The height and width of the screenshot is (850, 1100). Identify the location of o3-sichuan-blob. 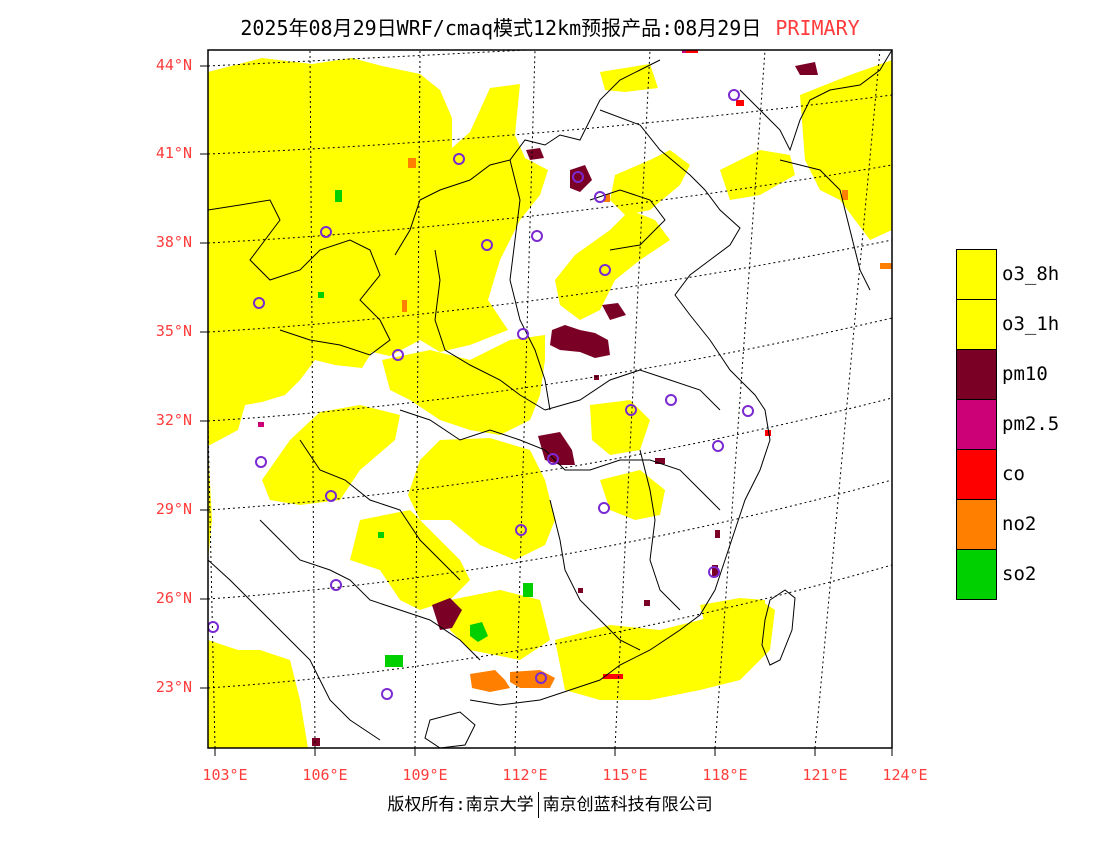
(331, 455).